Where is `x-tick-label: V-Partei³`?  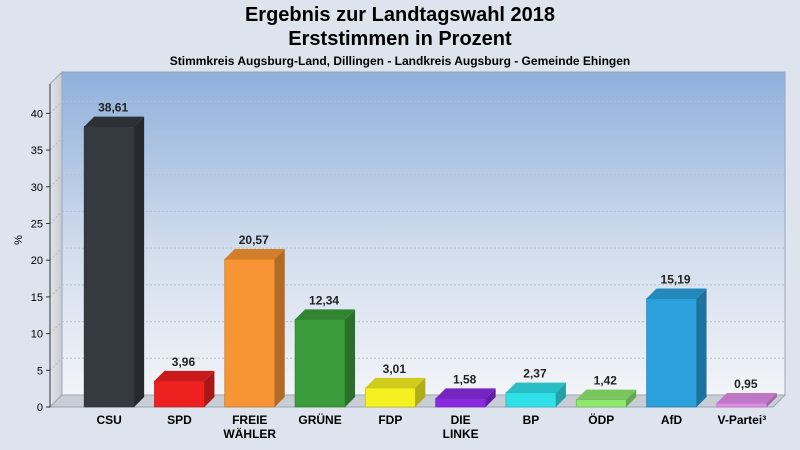 x-tick-label: V-Partei³ is located at coordinates (742, 420).